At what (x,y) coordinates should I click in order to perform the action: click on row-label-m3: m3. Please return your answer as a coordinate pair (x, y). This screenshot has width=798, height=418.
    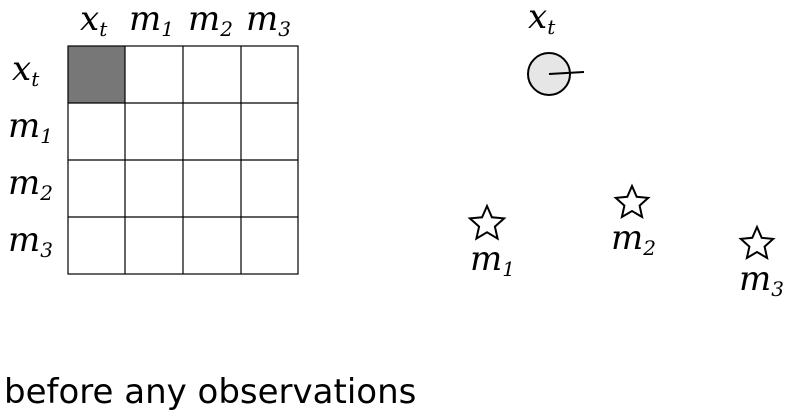
    Looking at the image, I should click on (30, 241).